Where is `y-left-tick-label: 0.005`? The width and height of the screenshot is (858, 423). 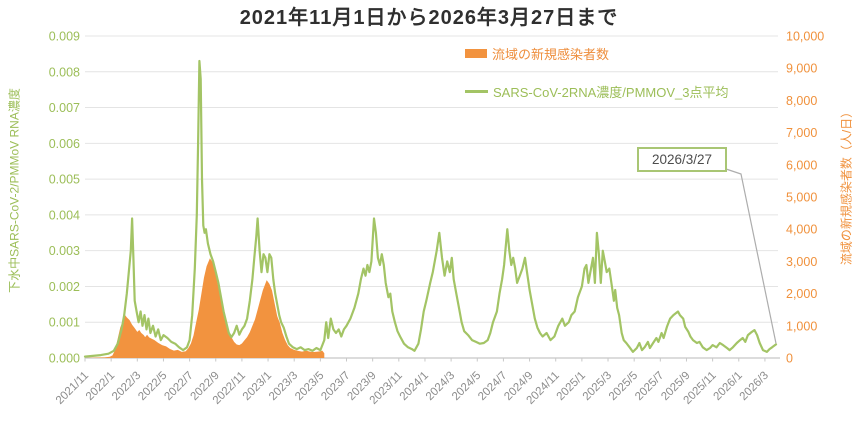 y-left-tick-label: 0.005 is located at coordinates (64, 180).